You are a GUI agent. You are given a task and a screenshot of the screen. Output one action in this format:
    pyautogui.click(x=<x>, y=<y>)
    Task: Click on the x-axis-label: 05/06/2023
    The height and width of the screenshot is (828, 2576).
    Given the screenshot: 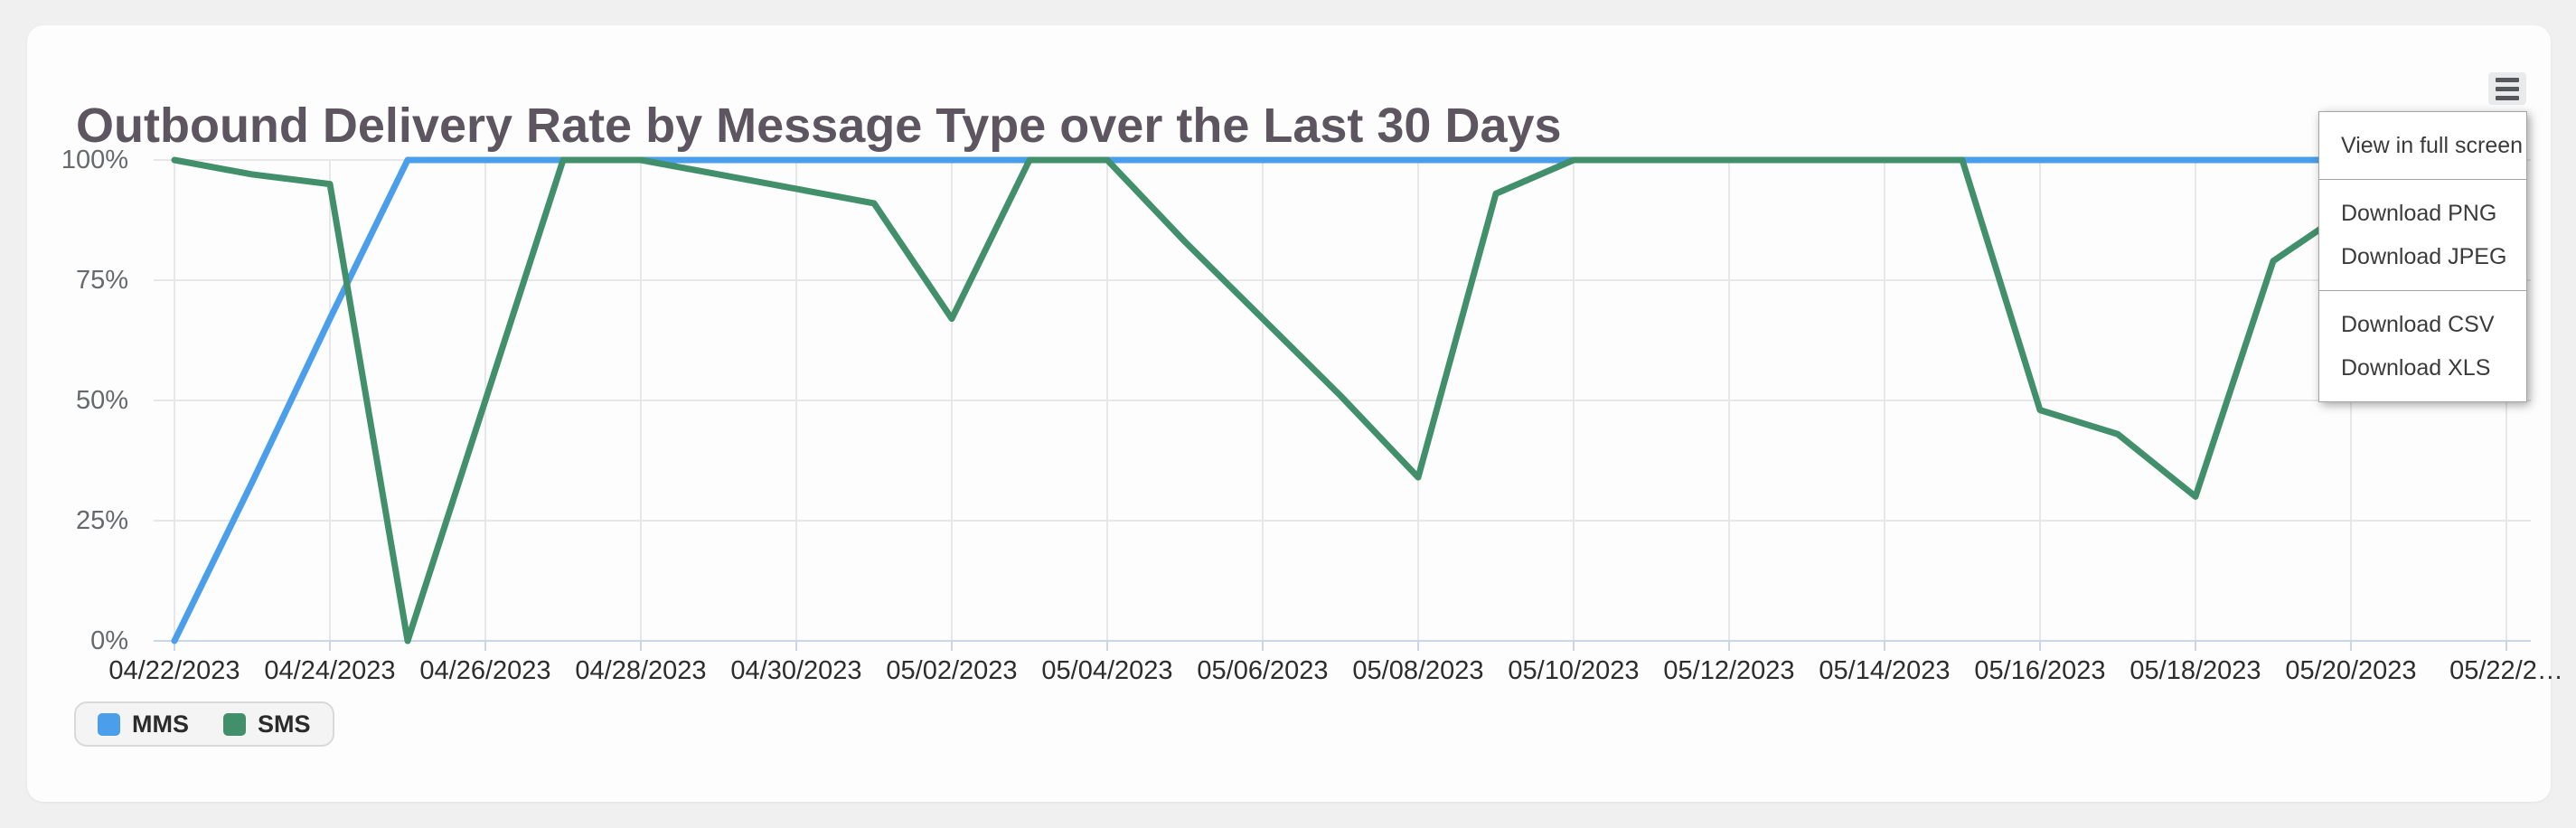 What is the action you would take?
    pyautogui.click(x=1263, y=670)
    